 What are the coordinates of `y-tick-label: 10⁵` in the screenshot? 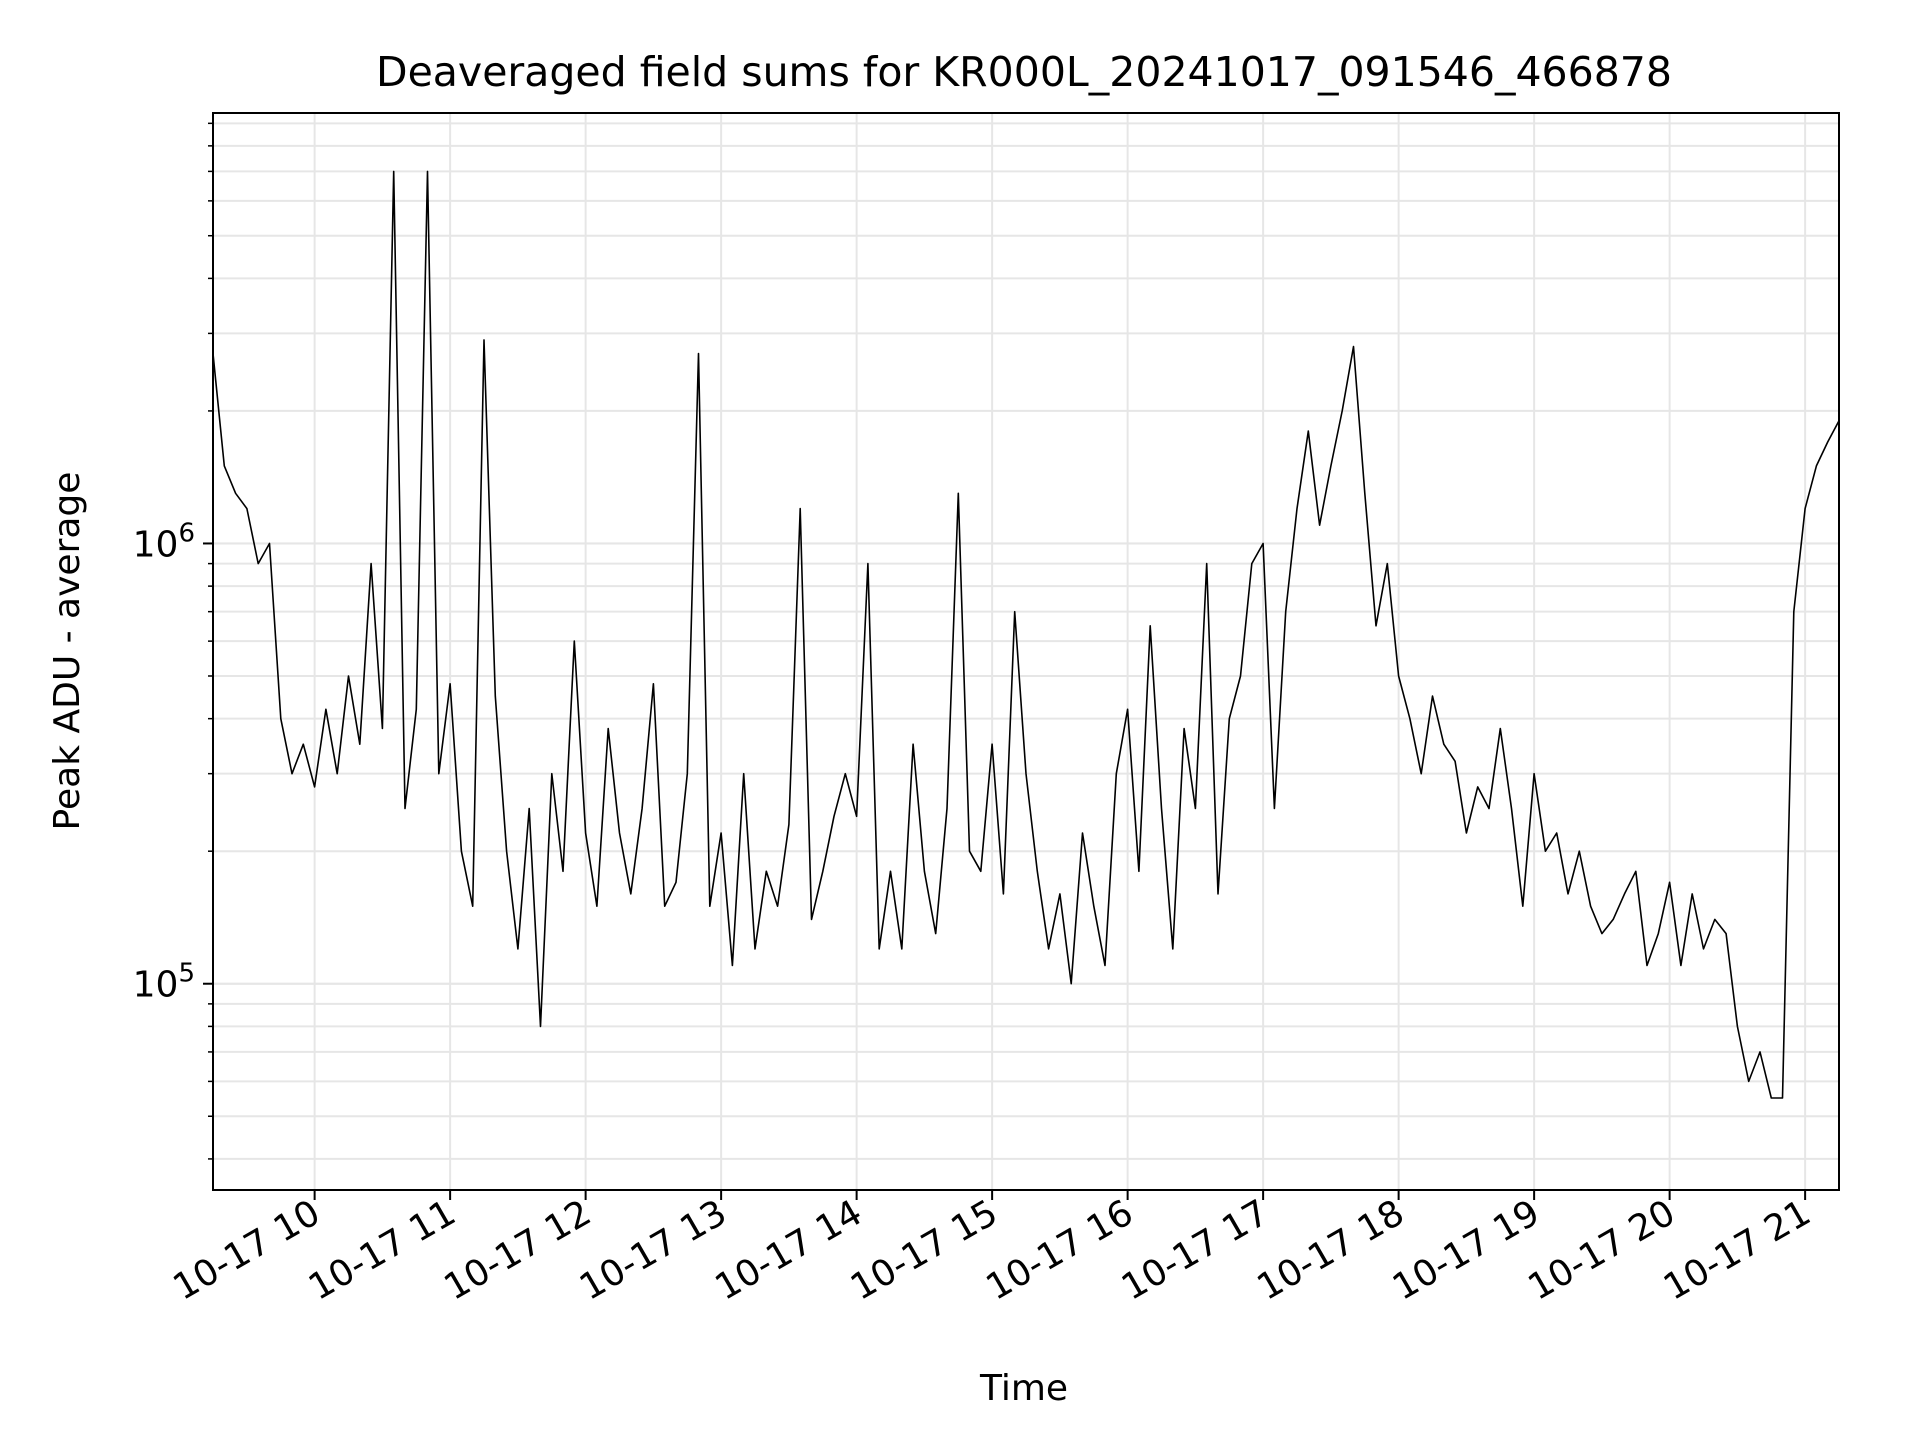 It's located at (164, 982).